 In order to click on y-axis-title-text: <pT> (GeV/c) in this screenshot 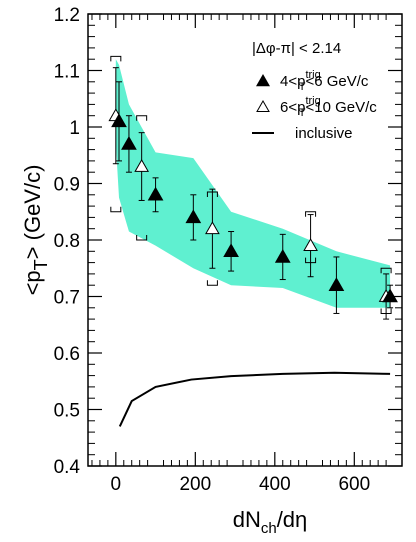, I will do `click(35, 230)`.